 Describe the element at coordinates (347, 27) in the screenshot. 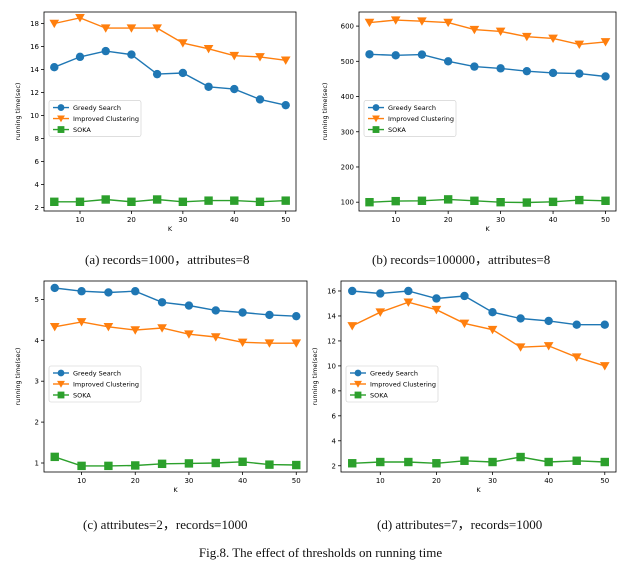

I see `y-tick-label: 600` at that location.